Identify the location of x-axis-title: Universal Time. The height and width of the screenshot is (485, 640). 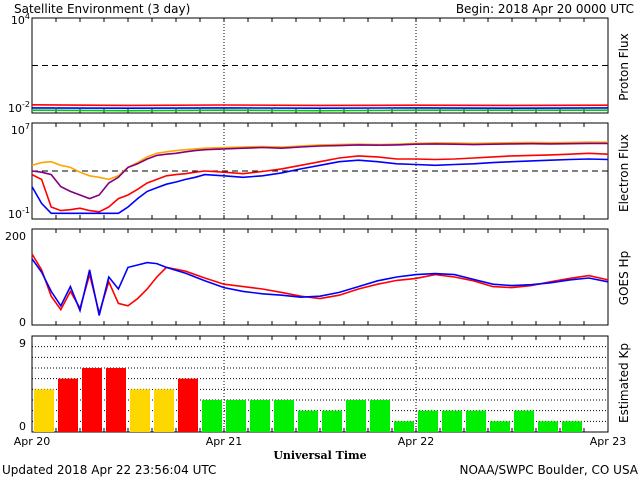
(319, 455).